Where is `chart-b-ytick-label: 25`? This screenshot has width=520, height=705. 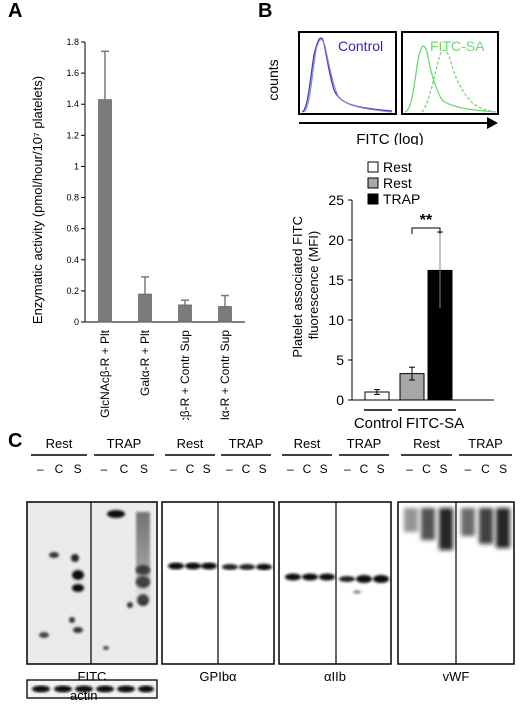 chart-b-ytick-label: 25 is located at coordinates (336, 200).